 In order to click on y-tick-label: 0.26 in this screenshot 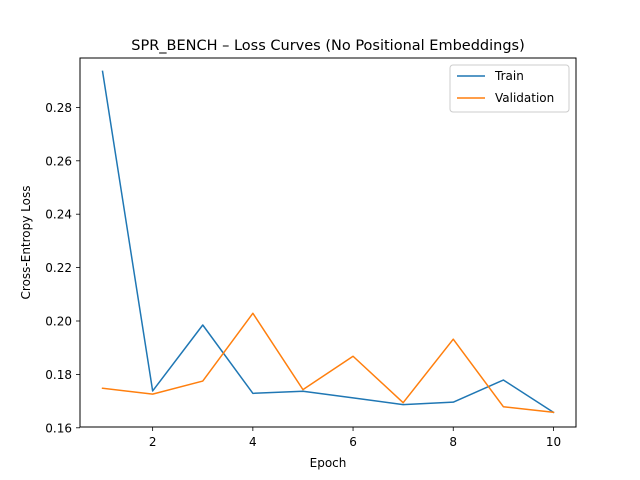, I will do `click(58, 161)`.